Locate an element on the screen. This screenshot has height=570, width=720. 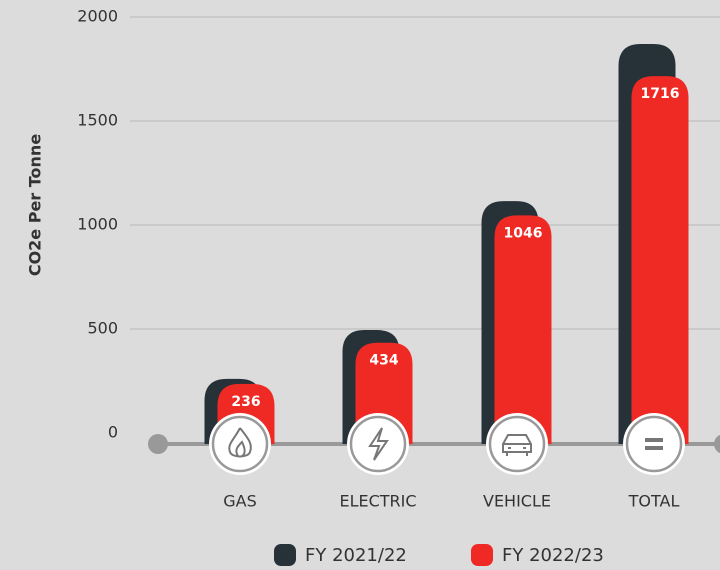
y-tick-label: 0 is located at coordinates (113, 432).